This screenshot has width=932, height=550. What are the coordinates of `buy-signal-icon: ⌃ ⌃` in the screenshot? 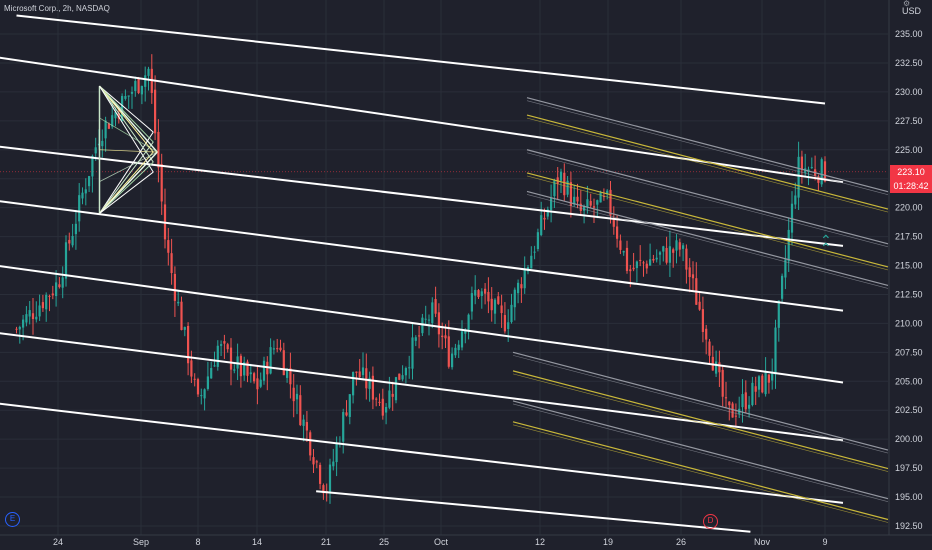 It's located at (826, 244).